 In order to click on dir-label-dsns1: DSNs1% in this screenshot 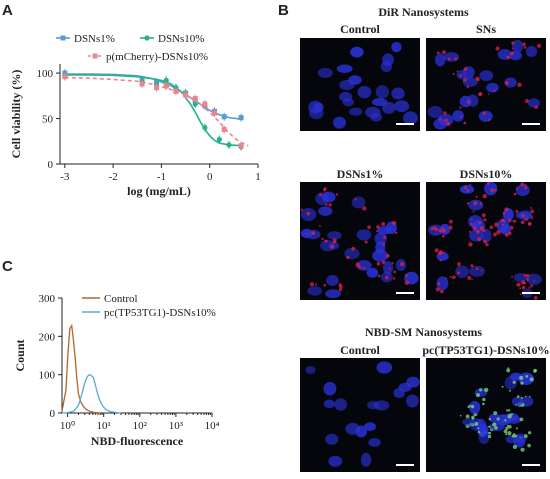, I will do `click(360, 174)`.